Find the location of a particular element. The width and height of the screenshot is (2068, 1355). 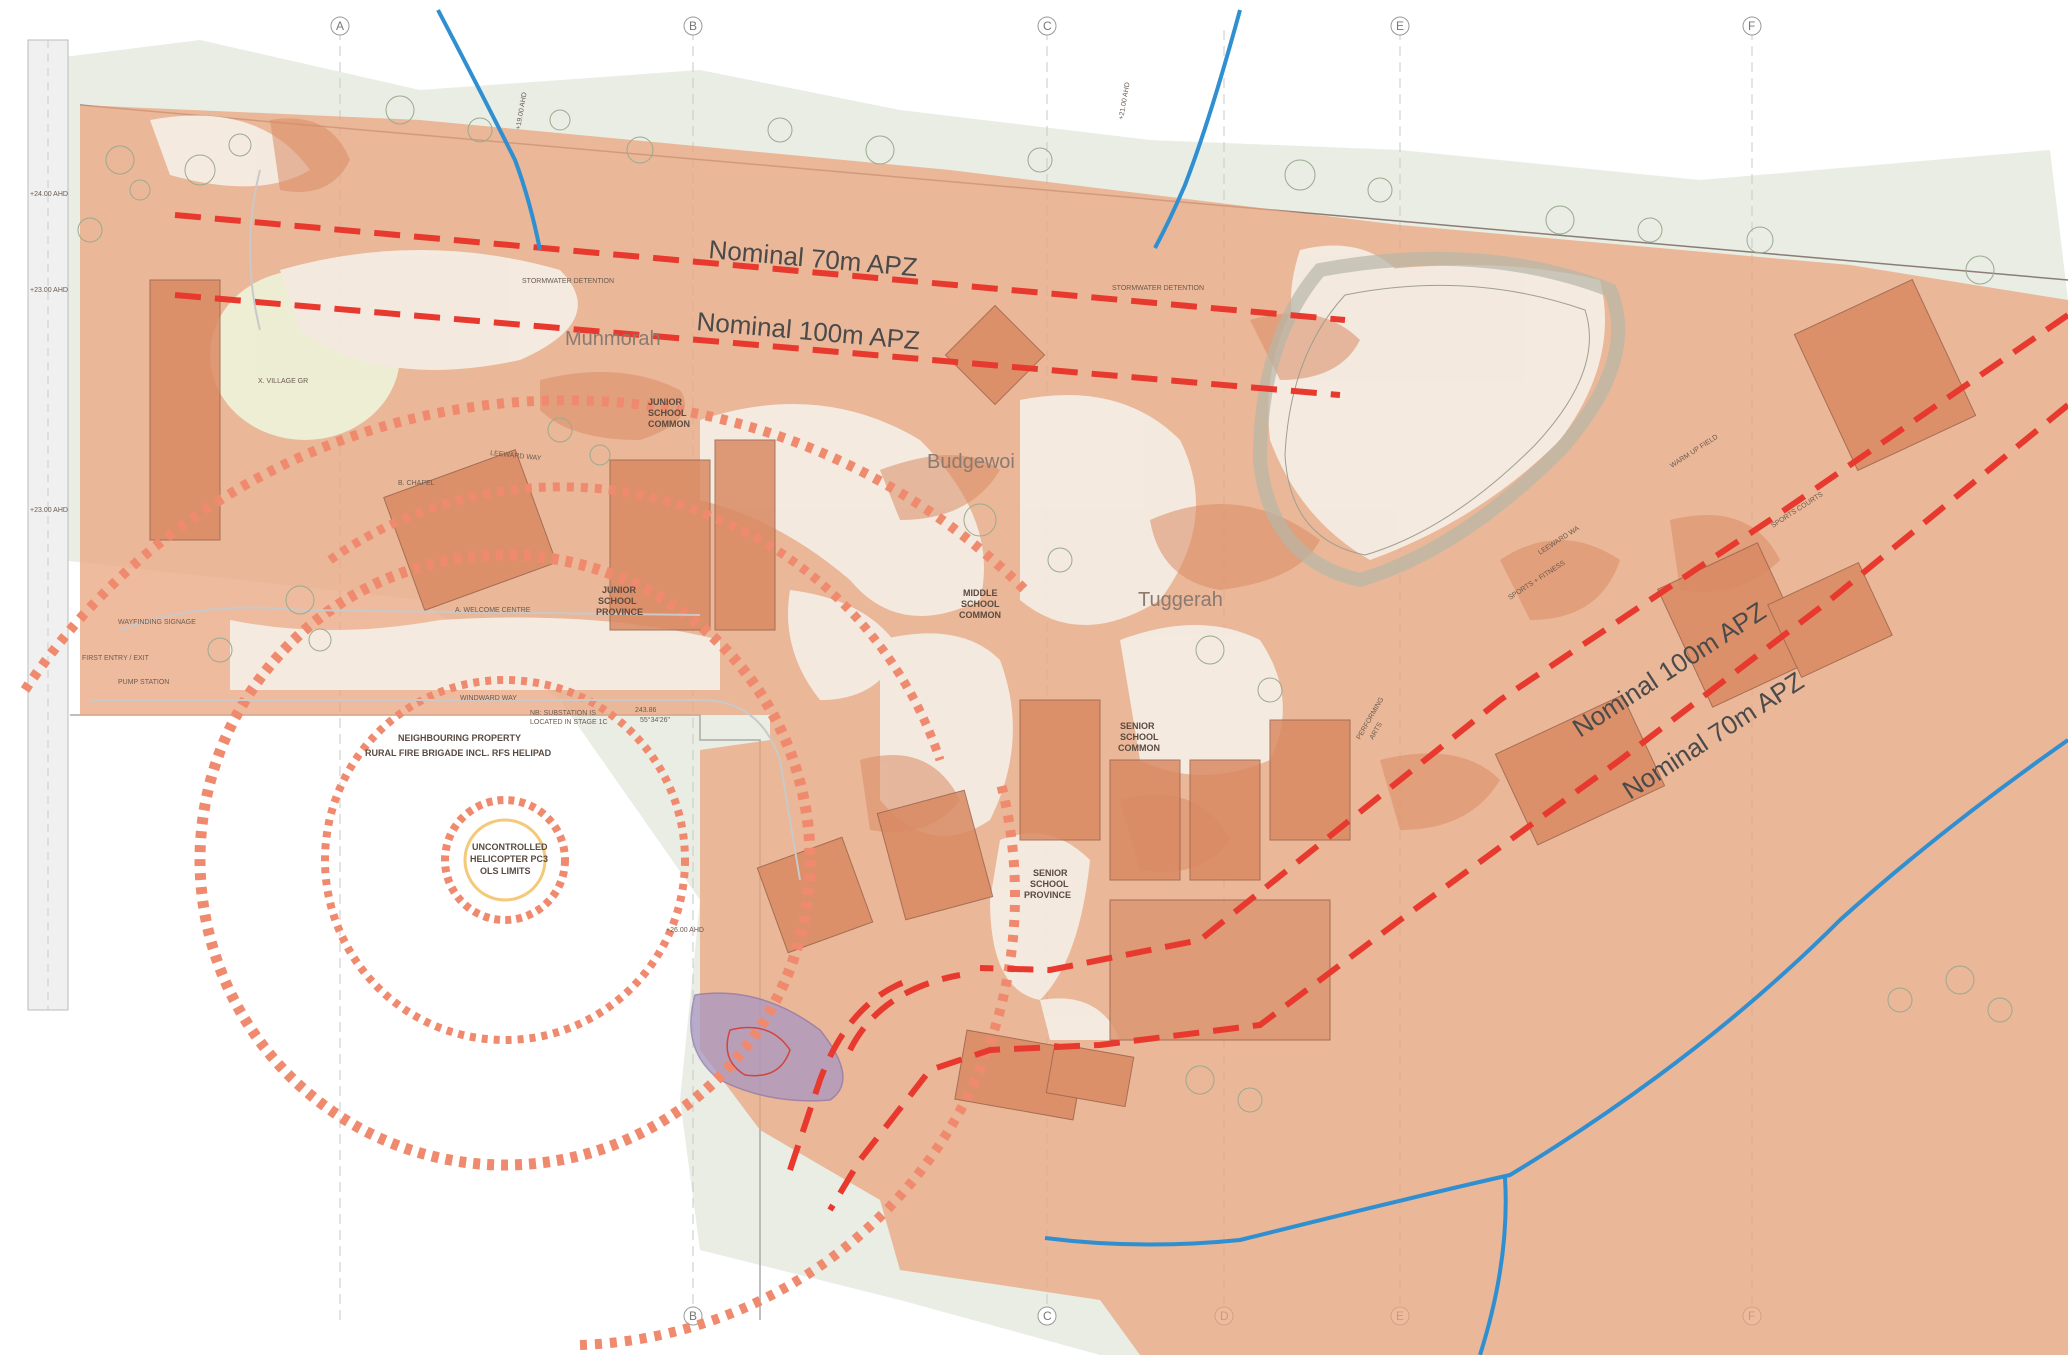

label-bearing: 243.86 is located at coordinates (646, 710).